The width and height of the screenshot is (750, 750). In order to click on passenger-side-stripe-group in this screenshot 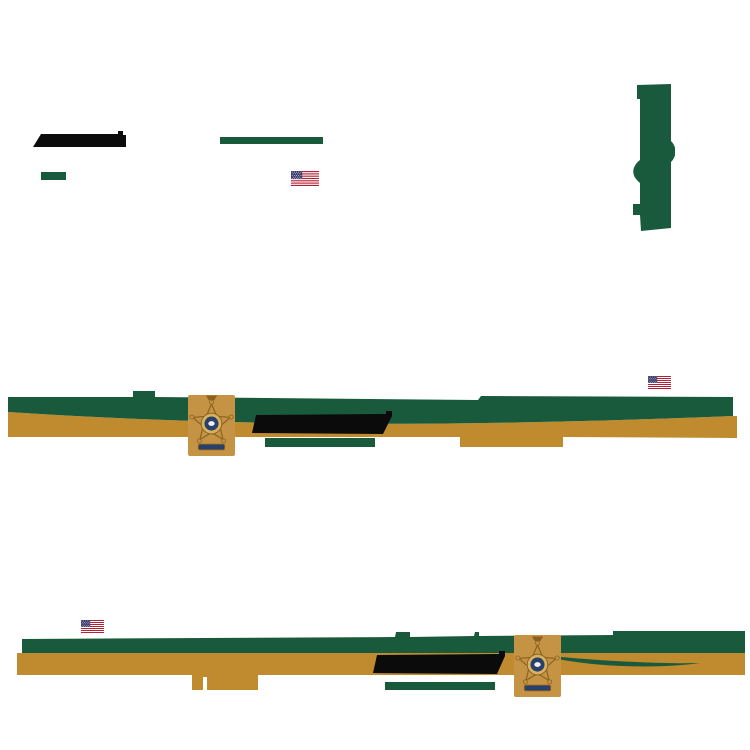, I will do `click(381, 658)`.